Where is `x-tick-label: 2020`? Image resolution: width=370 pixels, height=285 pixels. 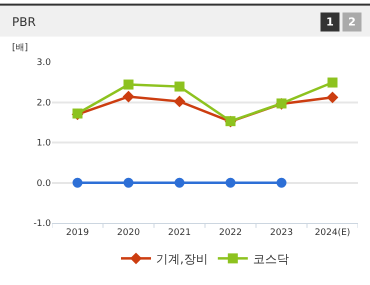 x-tick-label: 2020 is located at coordinates (128, 233).